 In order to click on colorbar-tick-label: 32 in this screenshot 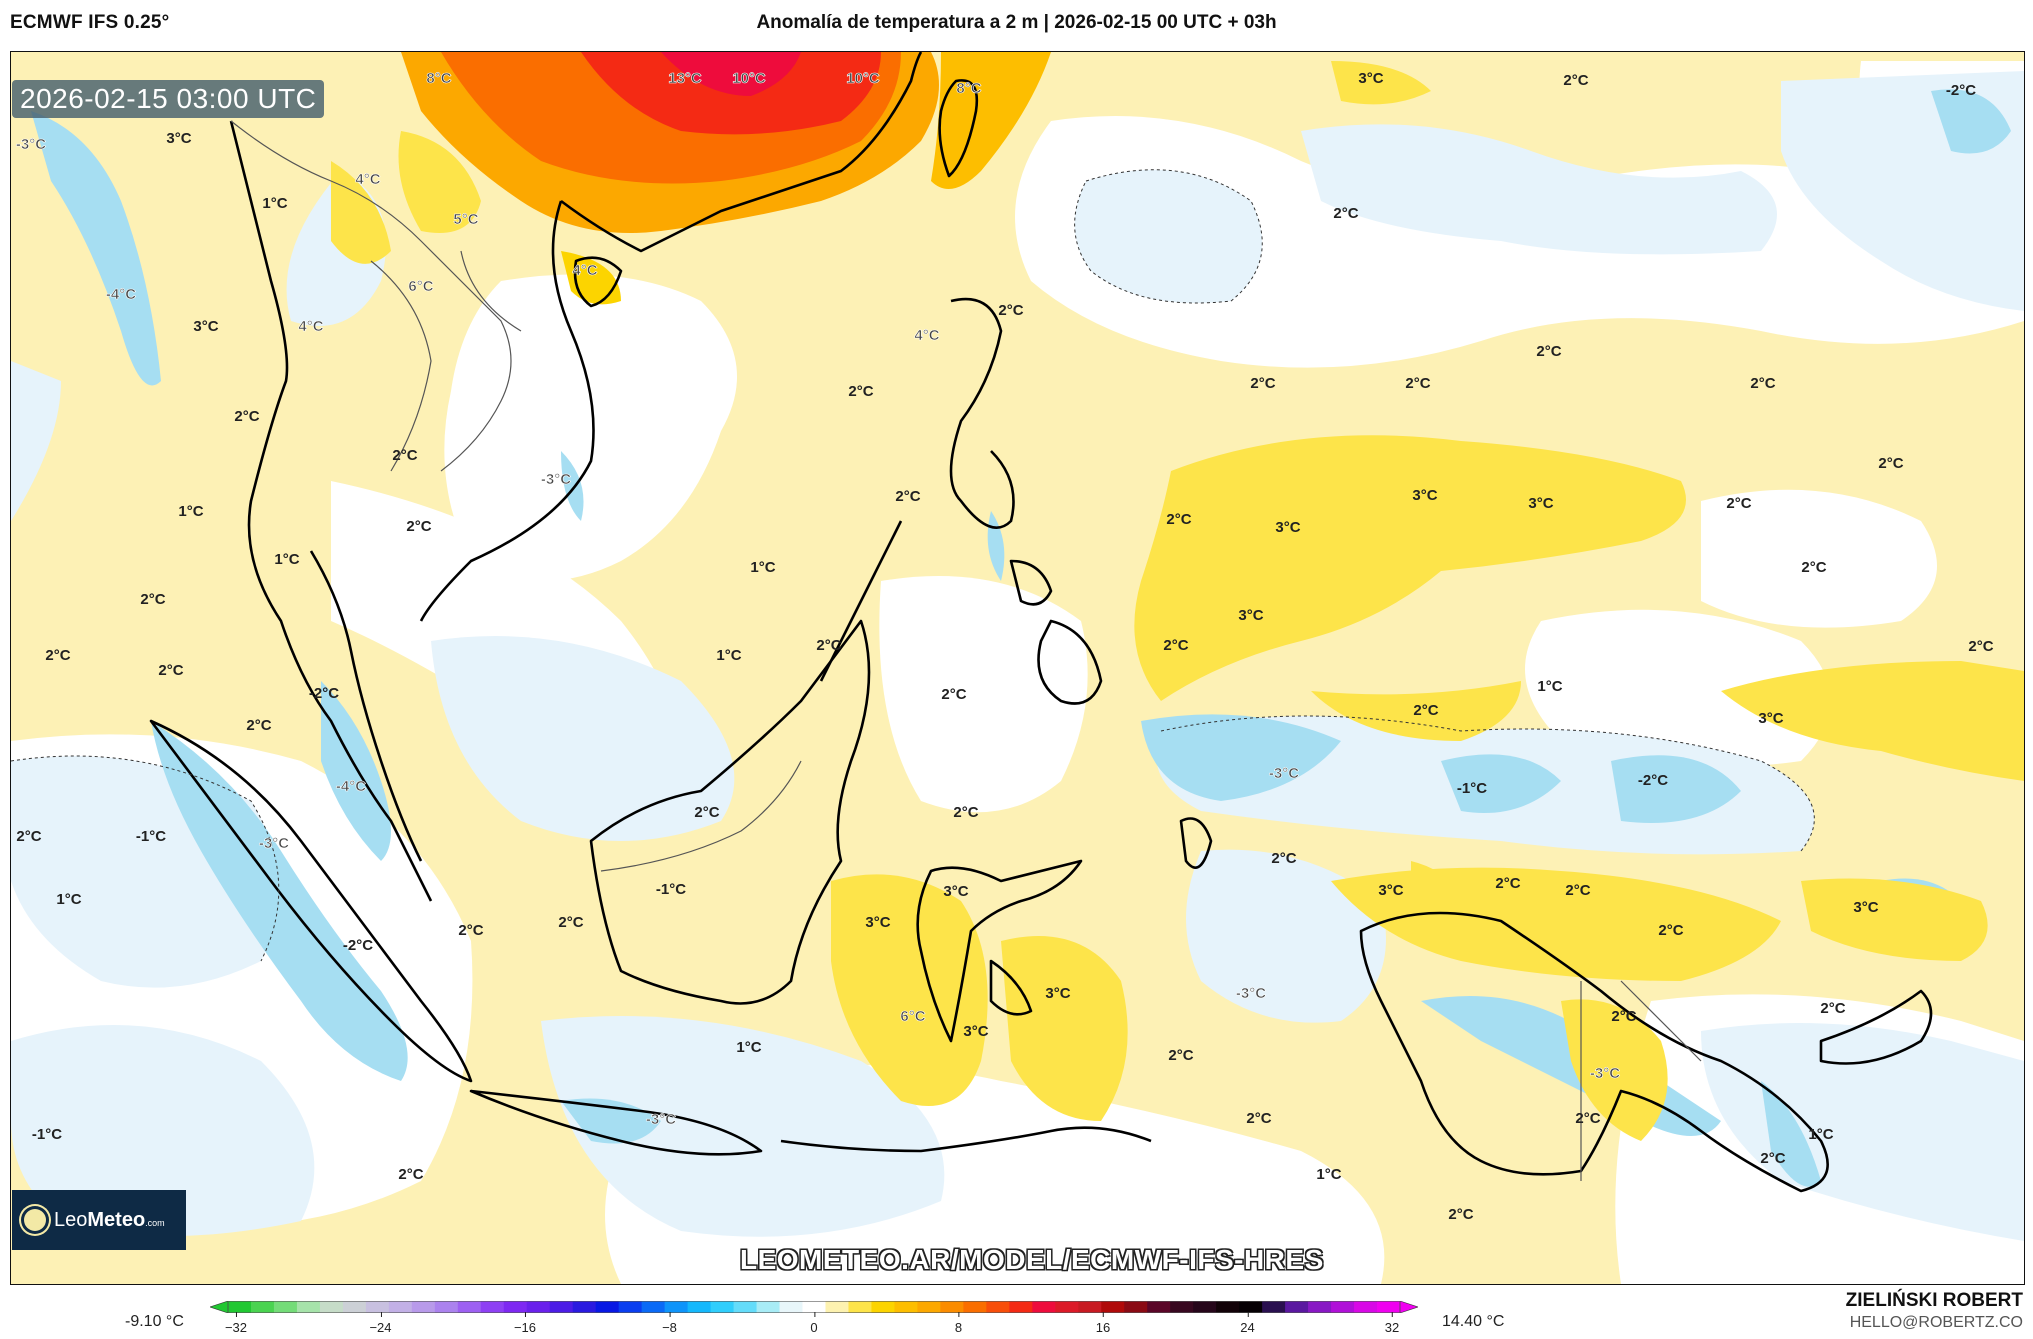, I will do `click(1392, 1327)`.